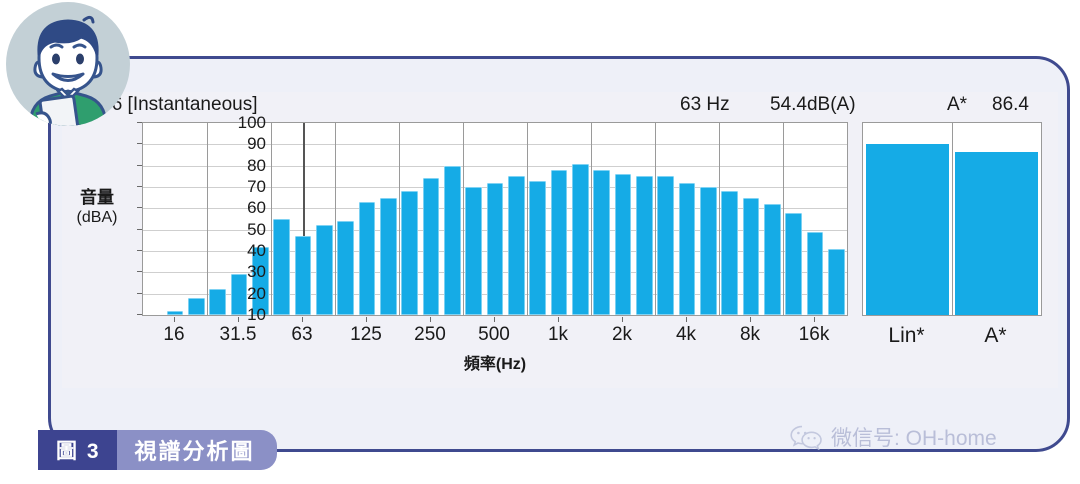 Image resolution: width=1080 pixels, height=484 pixels. Describe the element at coordinates (806, 437) in the screenshot. I see `wechat-icon` at that location.